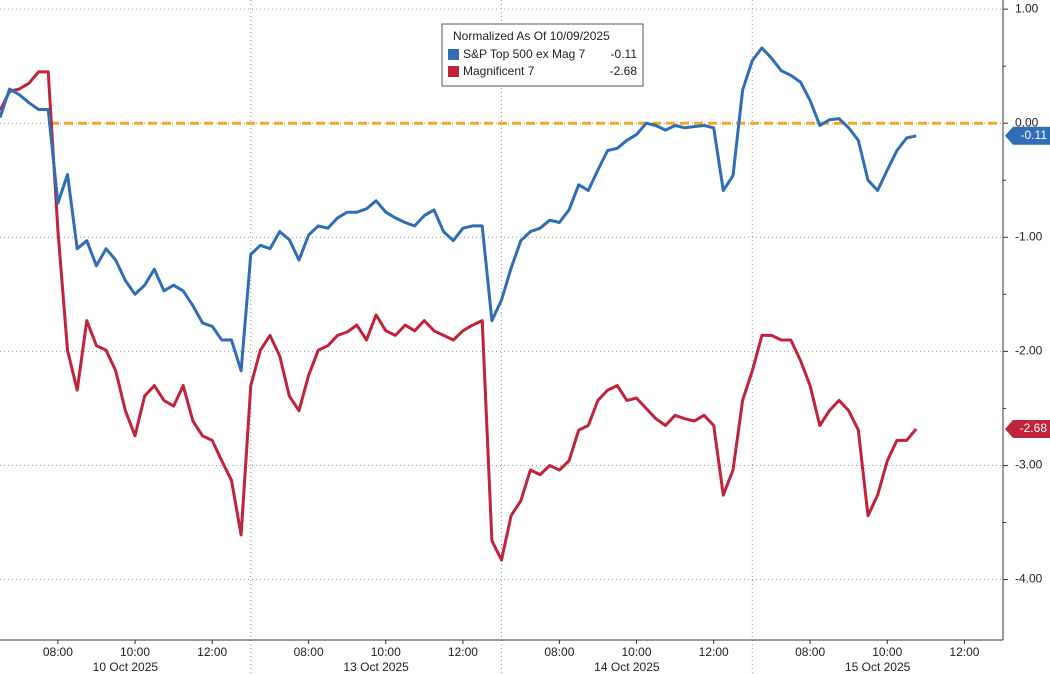  Describe the element at coordinates (624, 71) in the screenshot. I see `legend-value: -2.68` at that location.